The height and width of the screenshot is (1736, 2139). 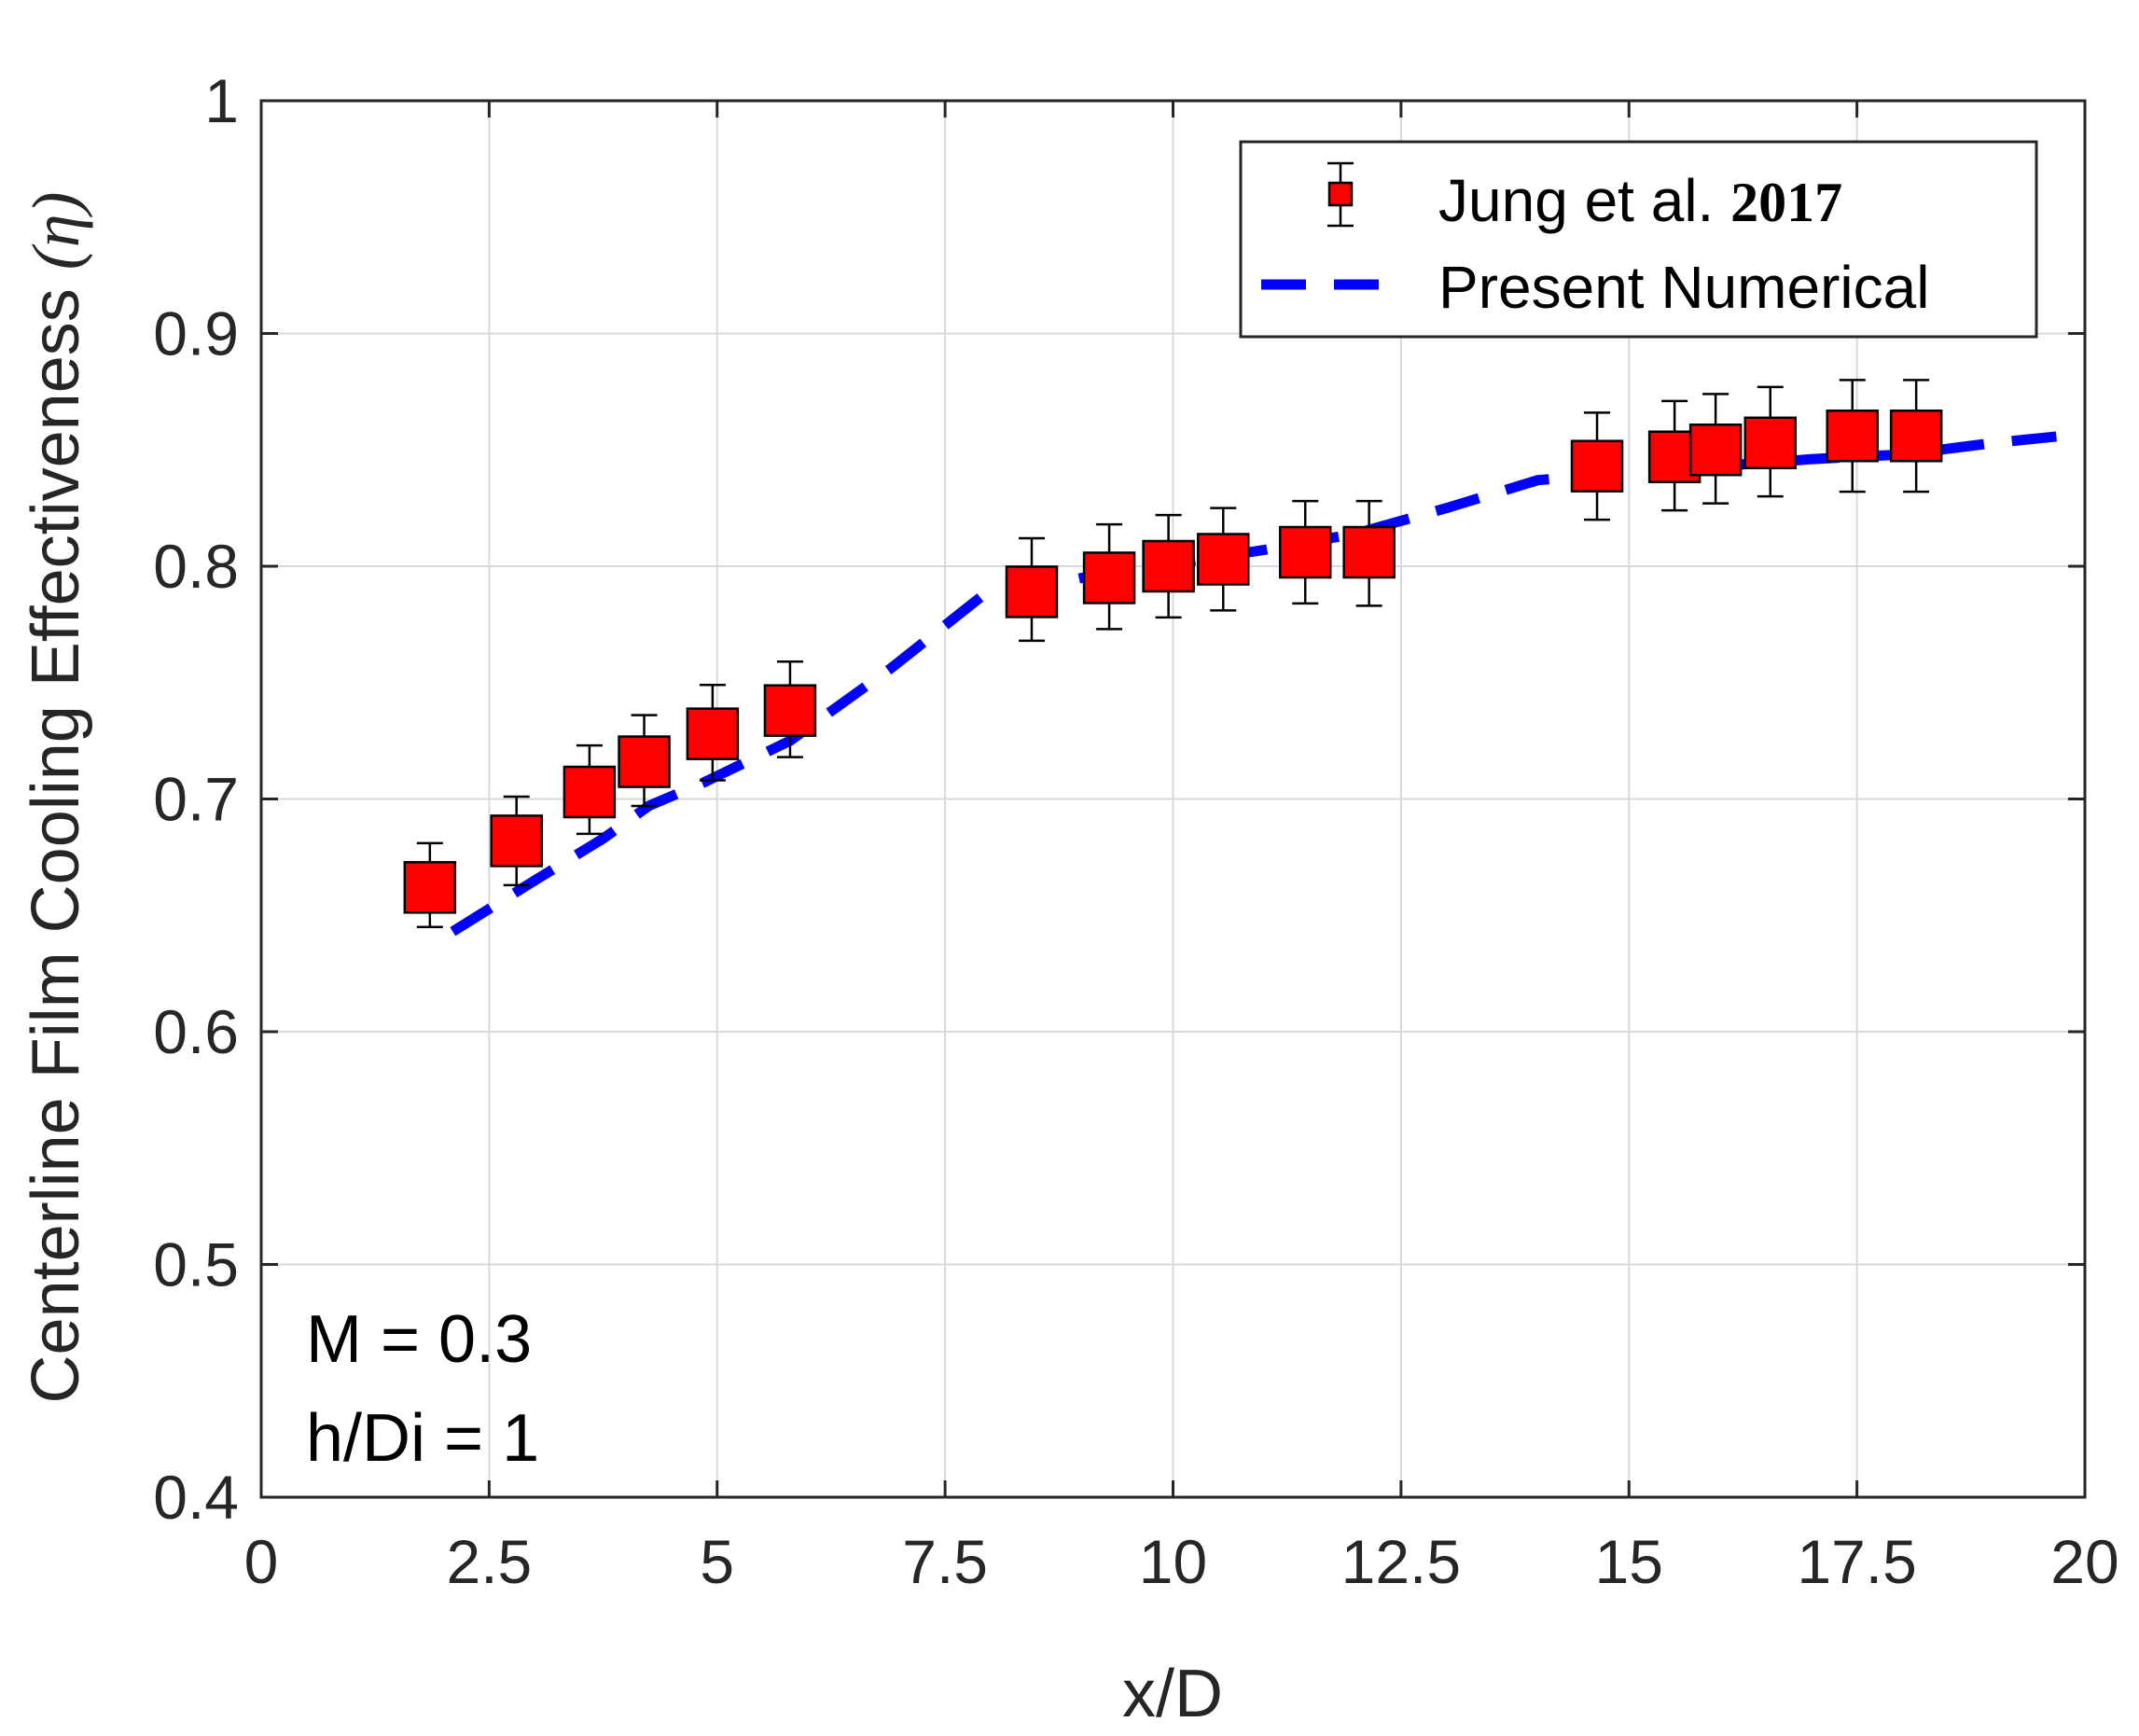 I want to click on legend-label-jung: Jung et al. 2017, so click(x=1640, y=200).